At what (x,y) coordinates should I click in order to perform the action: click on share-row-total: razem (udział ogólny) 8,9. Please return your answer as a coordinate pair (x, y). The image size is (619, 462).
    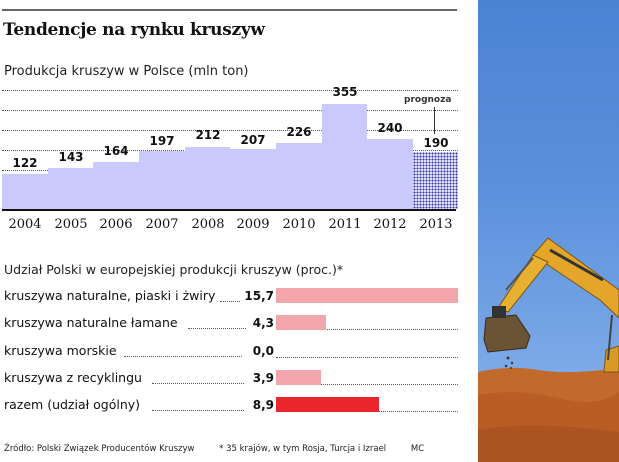
    Looking at the image, I should click on (232, 407).